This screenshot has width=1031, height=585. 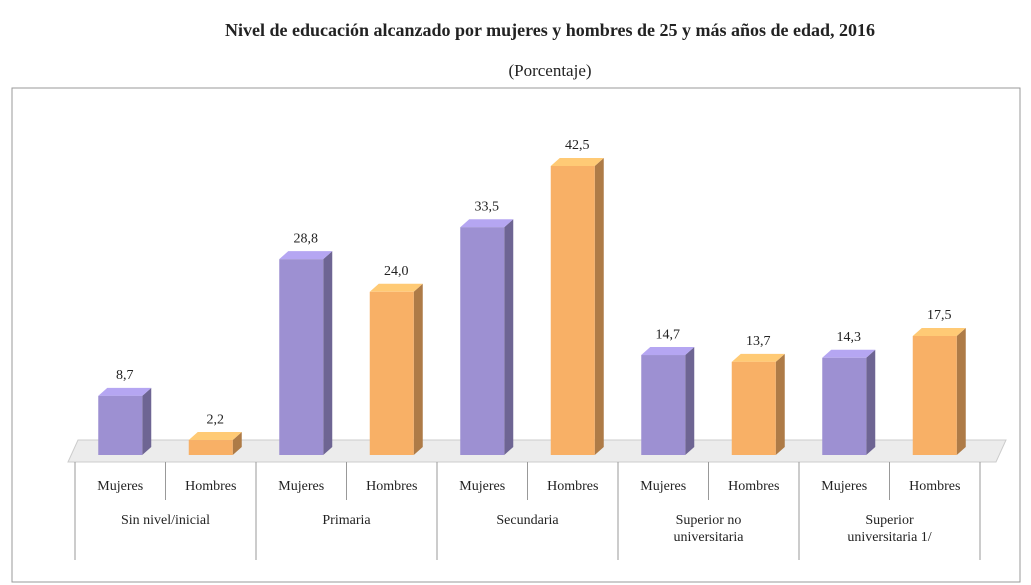 I want to click on data-label: 14,7, so click(x=668, y=334).